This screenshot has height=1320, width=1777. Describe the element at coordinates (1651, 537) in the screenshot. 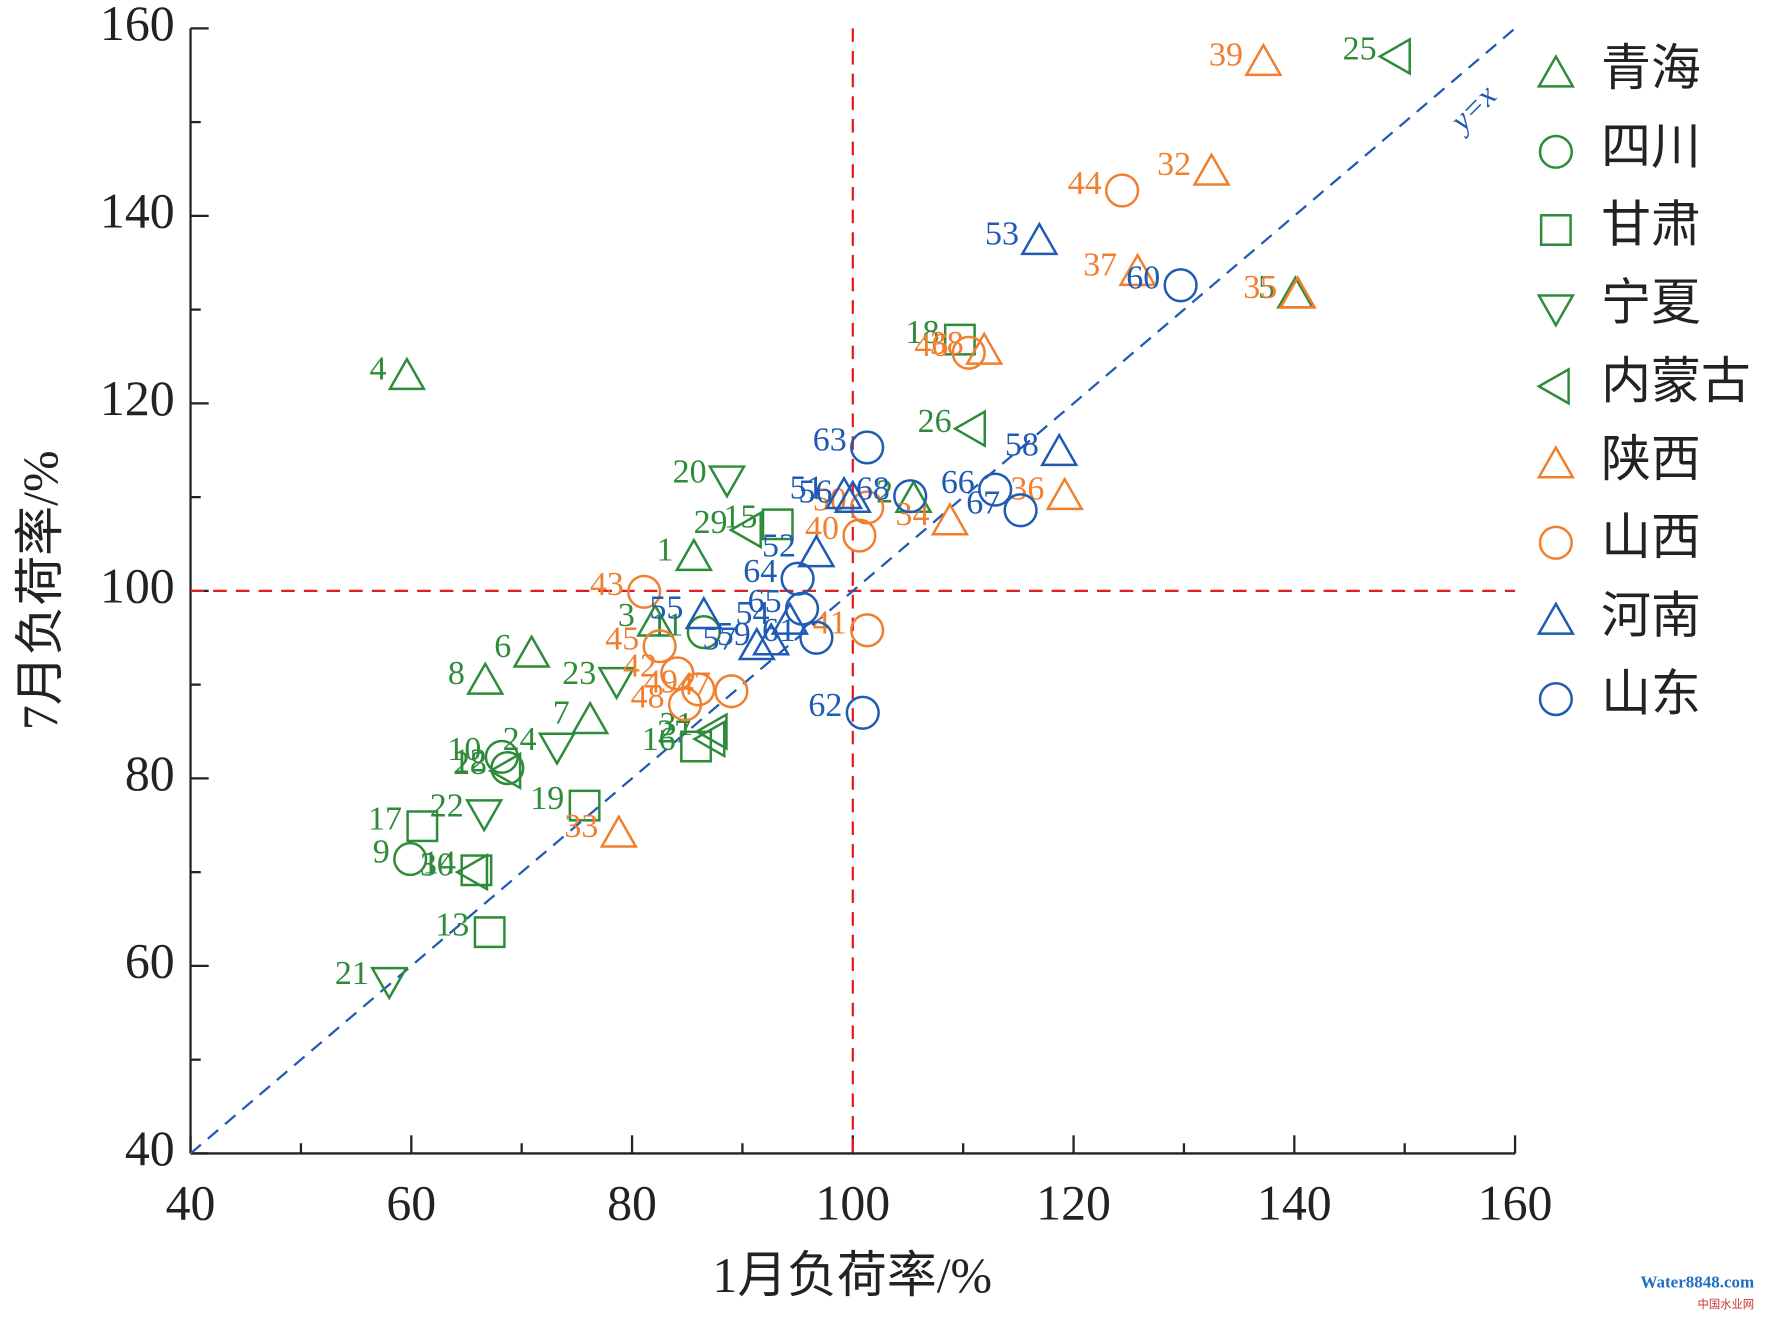

I see `legend-label: 山西` at that location.